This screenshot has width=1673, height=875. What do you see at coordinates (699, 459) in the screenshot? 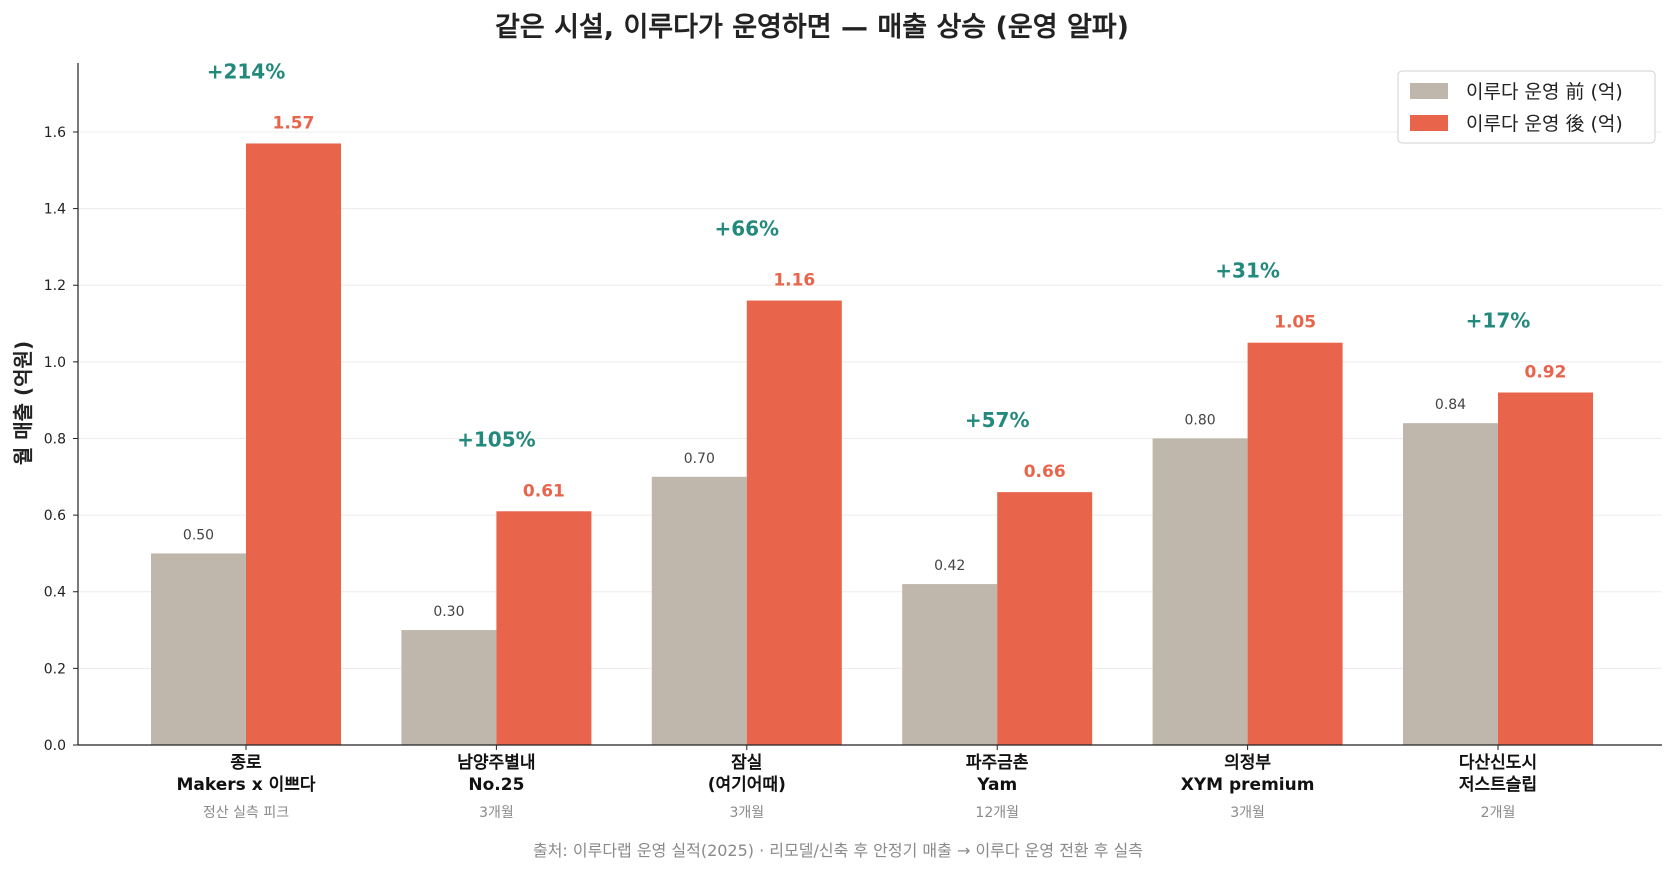
I see `value-label-before: 0.70` at bounding box center [699, 459].